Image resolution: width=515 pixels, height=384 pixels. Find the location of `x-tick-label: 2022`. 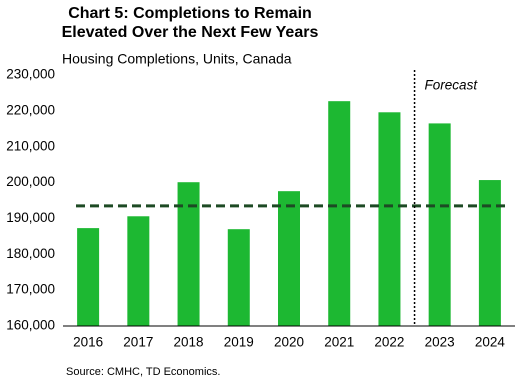

x-tick-label: 2022 is located at coordinates (389, 342).